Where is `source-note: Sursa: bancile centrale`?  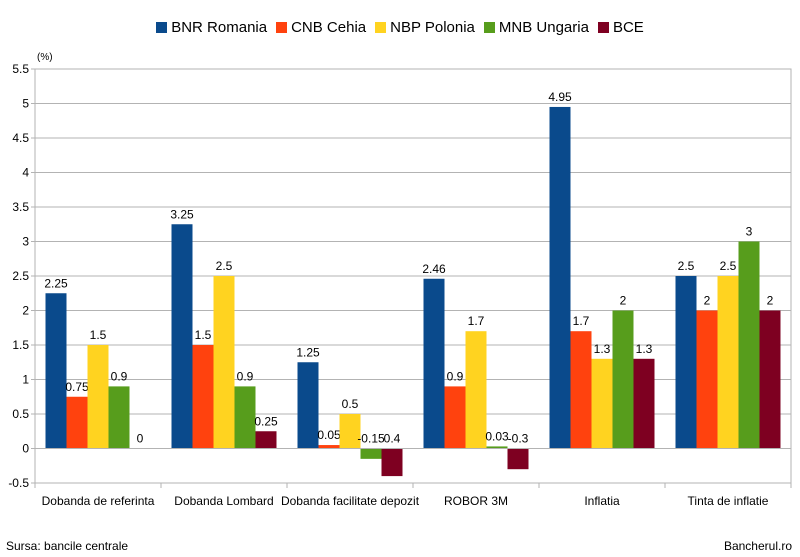
source-note: Sursa: bancile centrale is located at coordinates (67, 546).